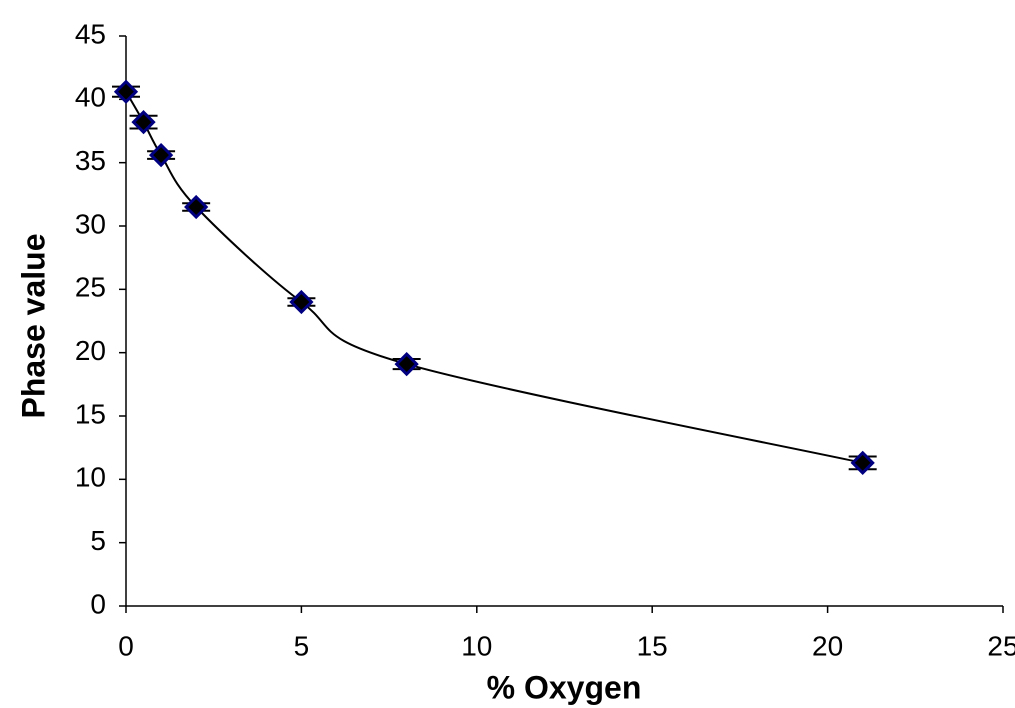  Describe the element at coordinates (98, 603) in the screenshot. I see `y-tick-label: 0` at that location.